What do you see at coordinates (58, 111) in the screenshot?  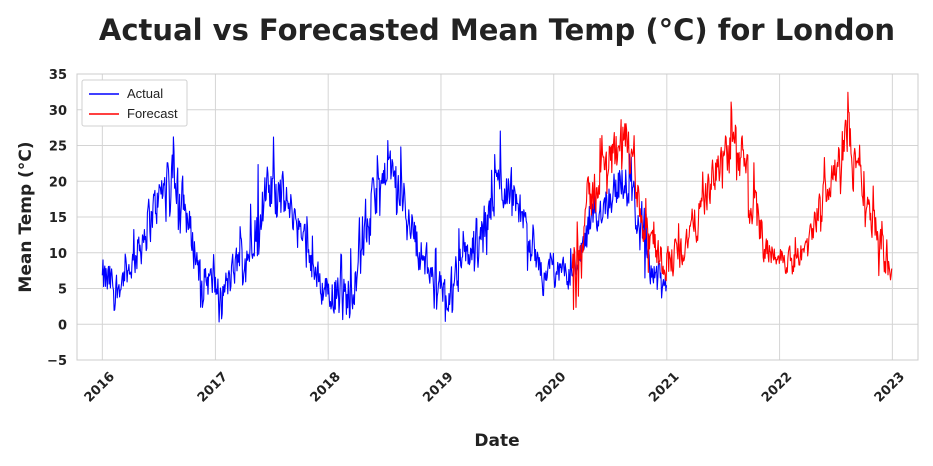 I see `y-tick-label: 30` at bounding box center [58, 111].